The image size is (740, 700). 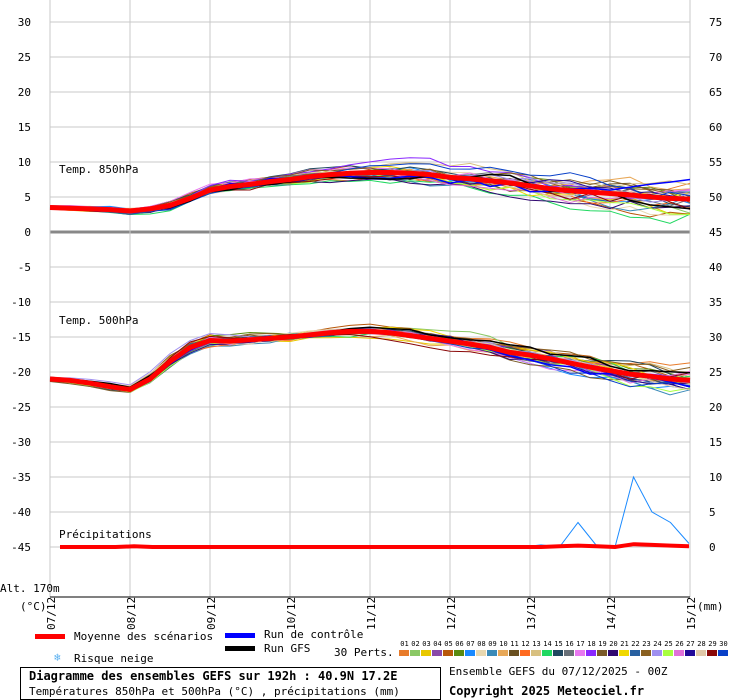 What do you see at coordinates (371, 613) in the screenshot?
I see `x-tick-label: 11/12` at bounding box center [371, 613].